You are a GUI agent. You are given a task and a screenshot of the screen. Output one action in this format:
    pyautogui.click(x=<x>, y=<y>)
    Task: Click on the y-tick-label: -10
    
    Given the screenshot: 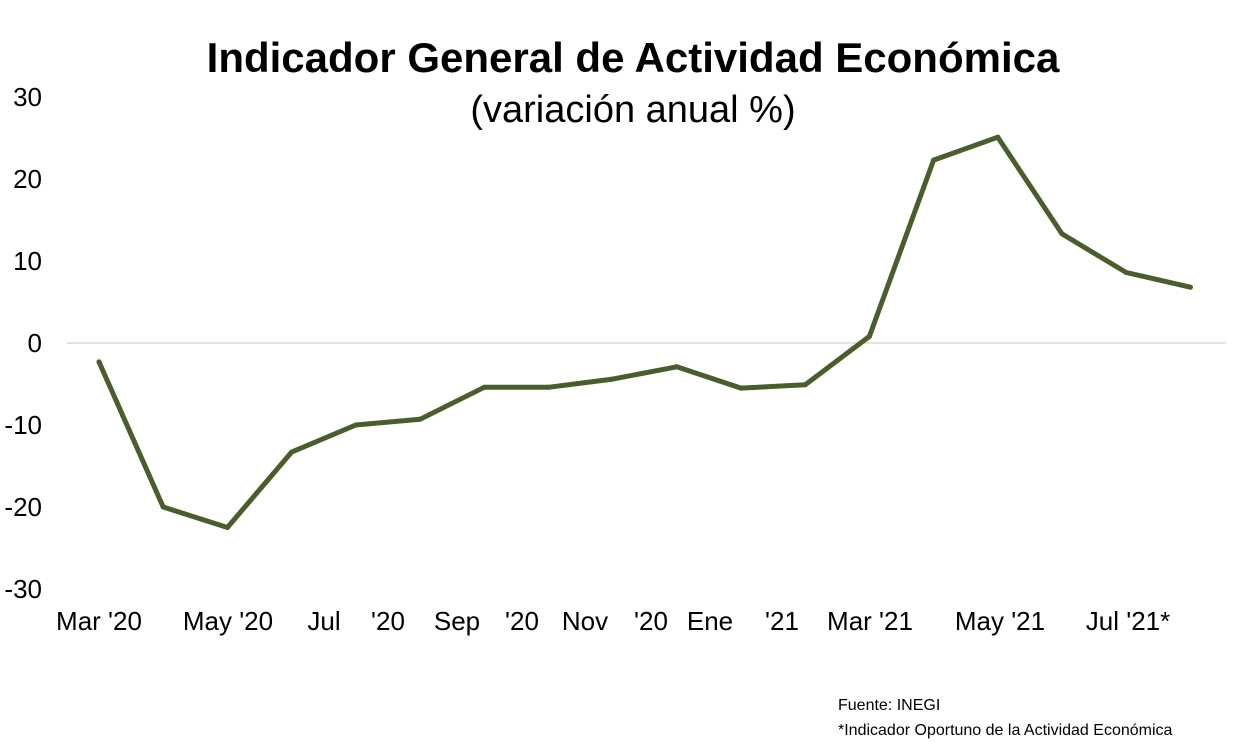 What is the action you would take?
    pyautogui.click(x=23, y=425)
    